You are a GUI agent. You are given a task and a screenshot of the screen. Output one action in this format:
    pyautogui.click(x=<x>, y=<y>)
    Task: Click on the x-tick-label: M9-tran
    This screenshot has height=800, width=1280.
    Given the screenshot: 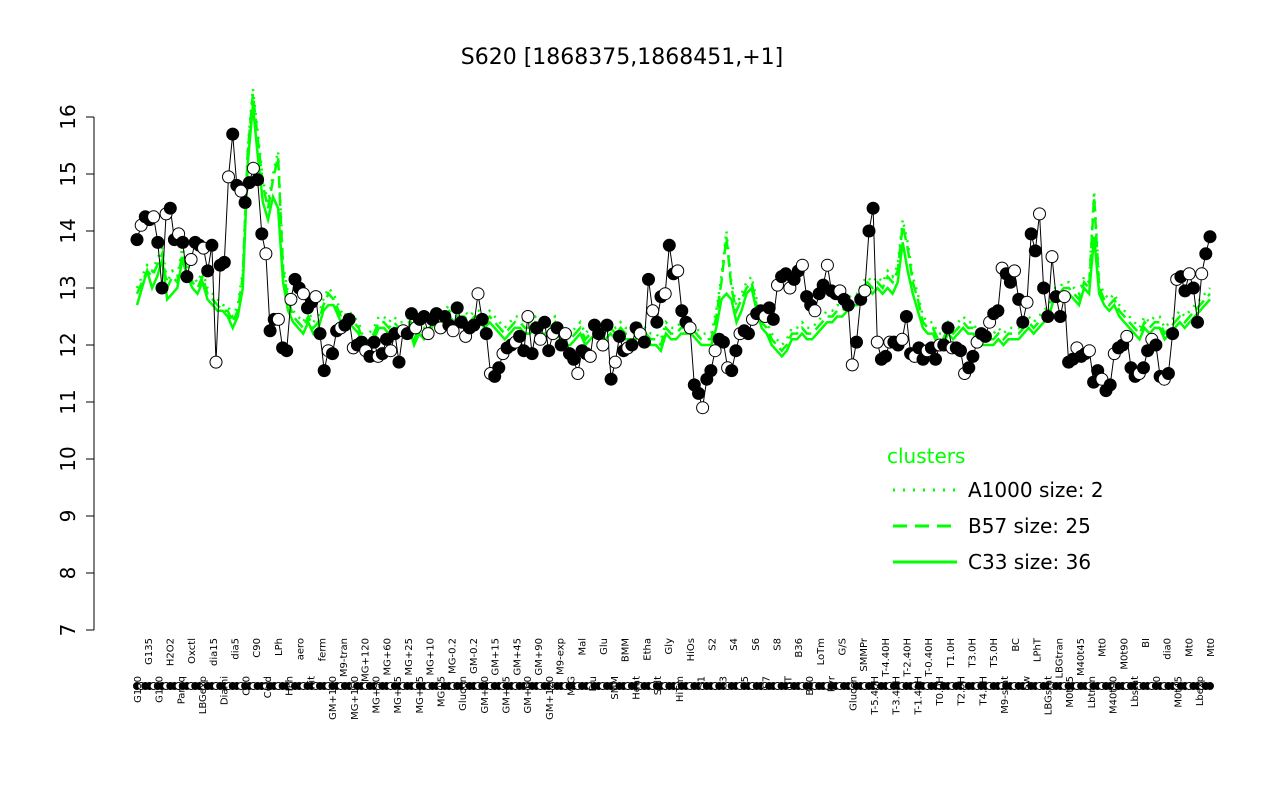 What is the action you would take?
    pyautogui.click(x=344, y=657)
    